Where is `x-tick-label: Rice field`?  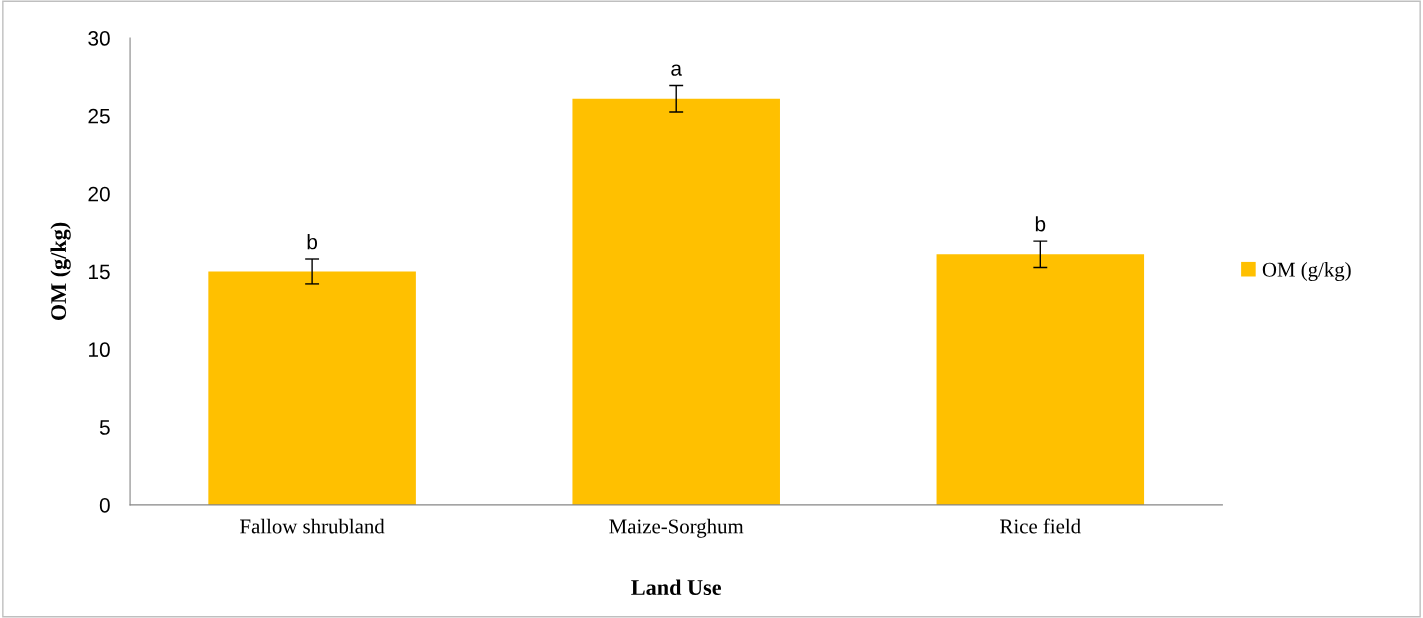 x-tick-label: Rice field is located at coordinates (1040, 526).